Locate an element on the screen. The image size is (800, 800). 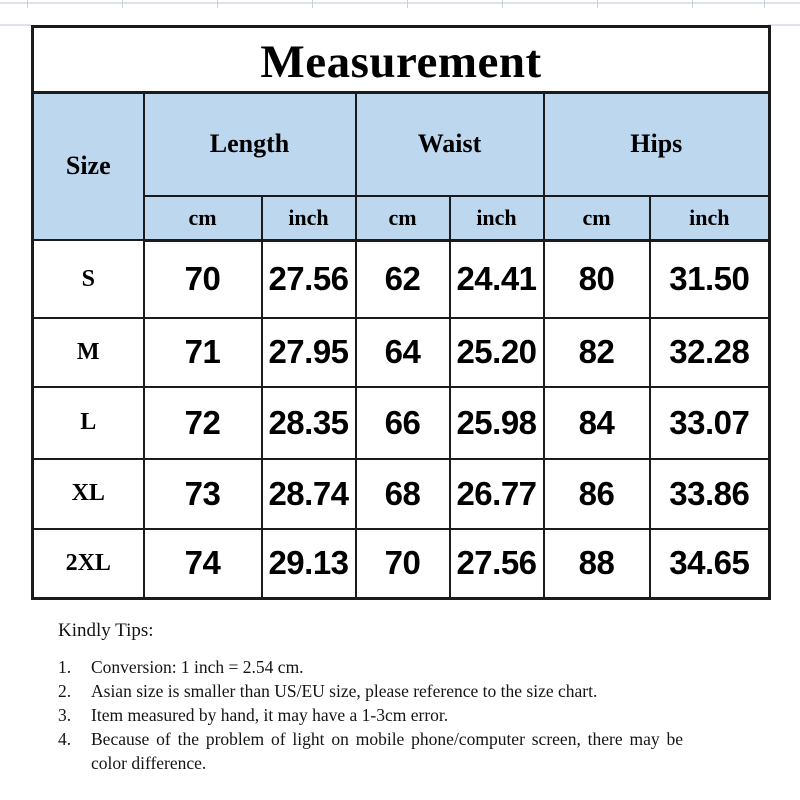
unit-header-length-cm: cm is located at coordinates (202, 218).